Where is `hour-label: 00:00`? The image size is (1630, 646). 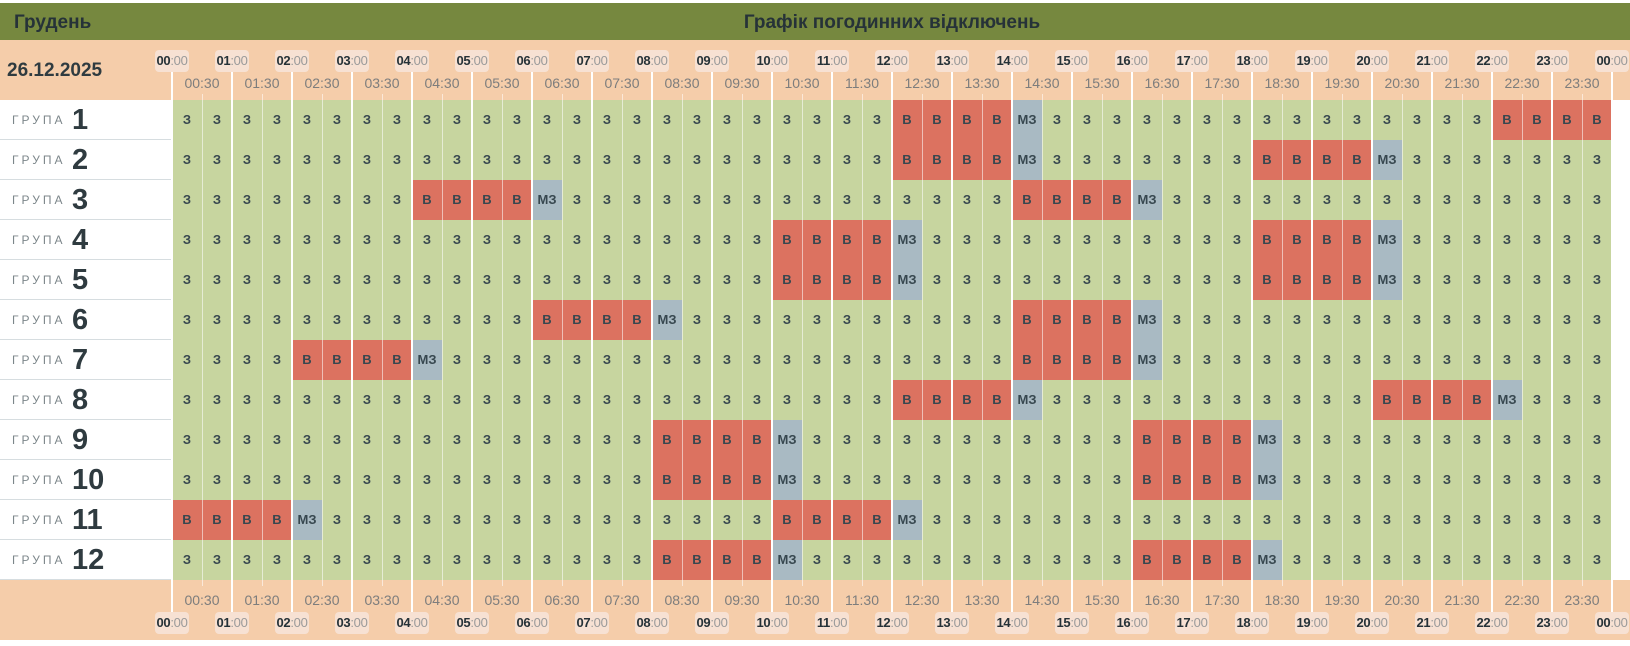 hour-label: 00:00 is located at coordinates (172, 623).